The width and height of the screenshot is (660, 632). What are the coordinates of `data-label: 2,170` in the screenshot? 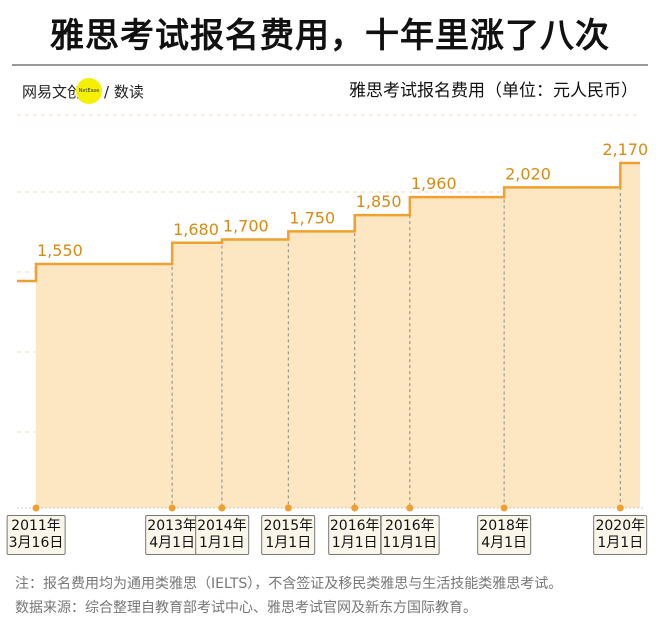 It's located at (625, 149).